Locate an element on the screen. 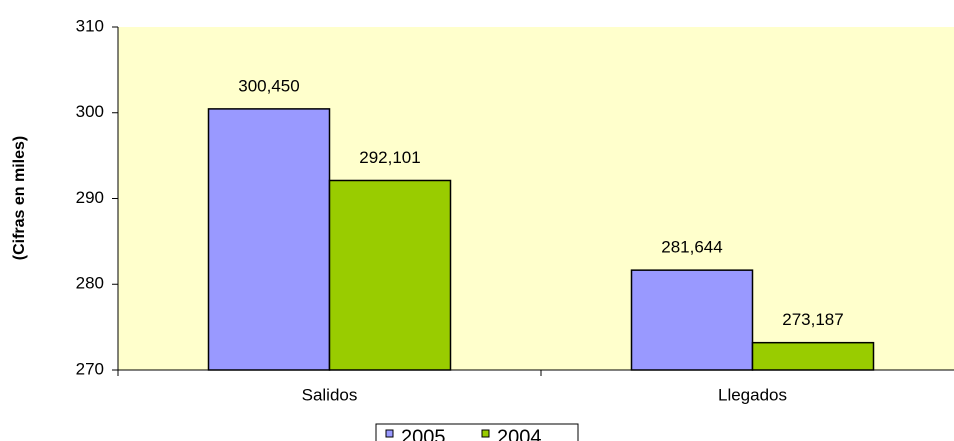 Image resolution: width=954 pixels, height=441 pixels. x-tick-label: Salidos is located at coordinates (330, 394).